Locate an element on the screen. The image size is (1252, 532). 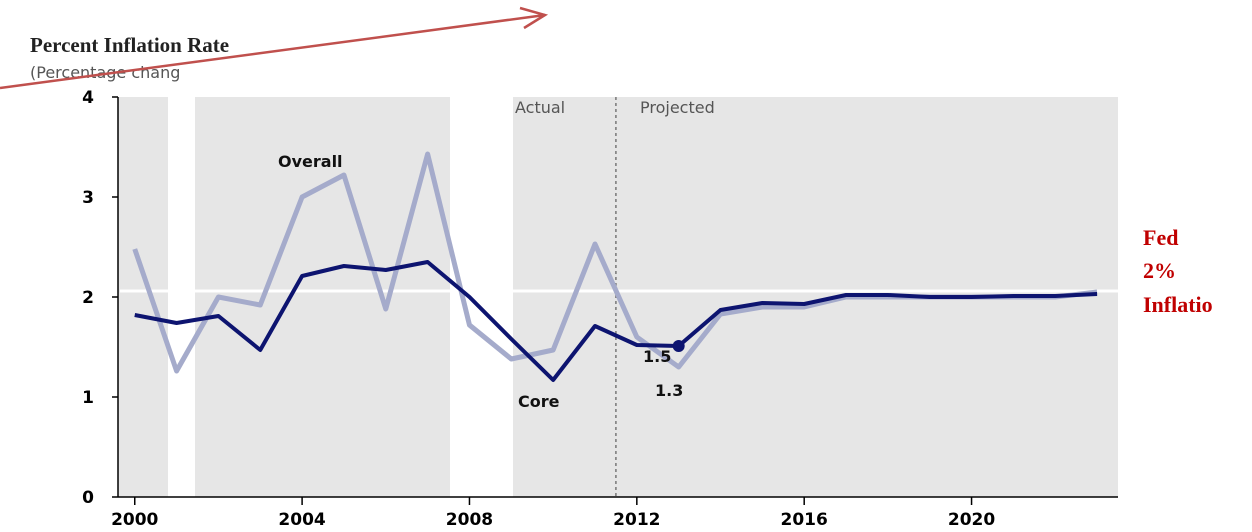
series-label: Core is located at coordinates (539, 401).